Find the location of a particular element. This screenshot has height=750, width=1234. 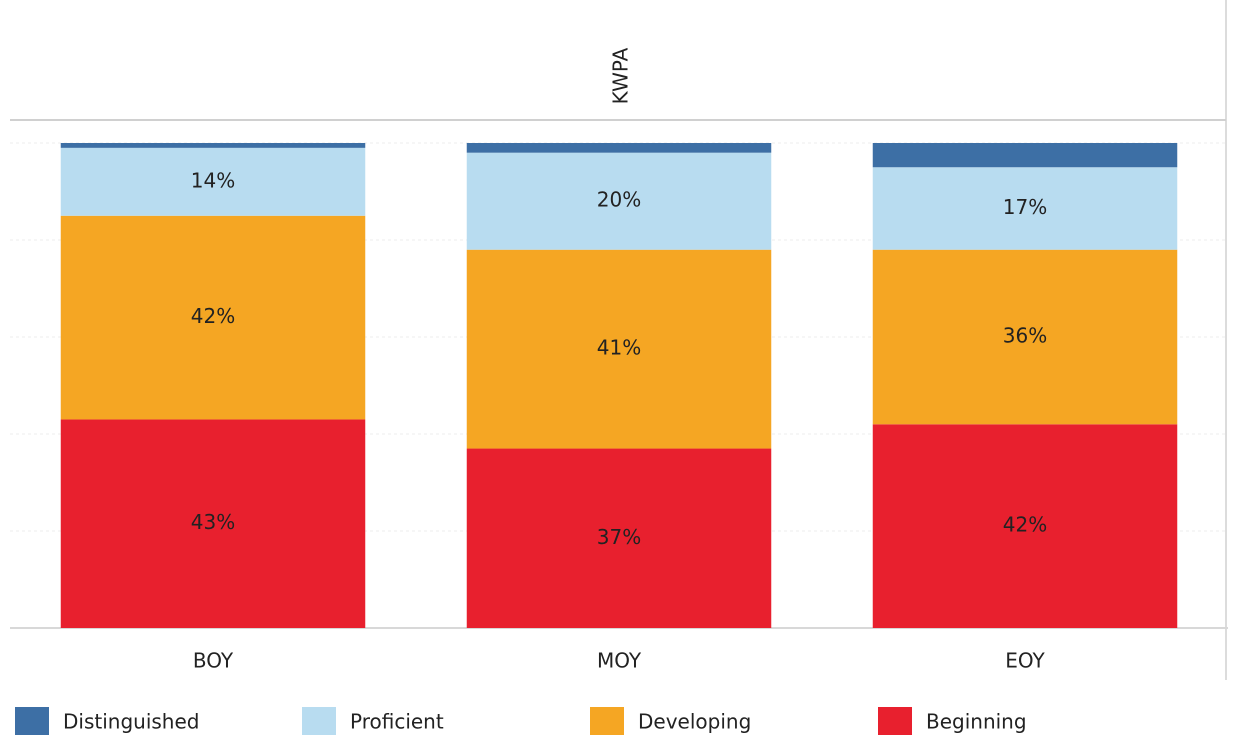

x-tick-label: MOY is located at coordinates (619, 661).